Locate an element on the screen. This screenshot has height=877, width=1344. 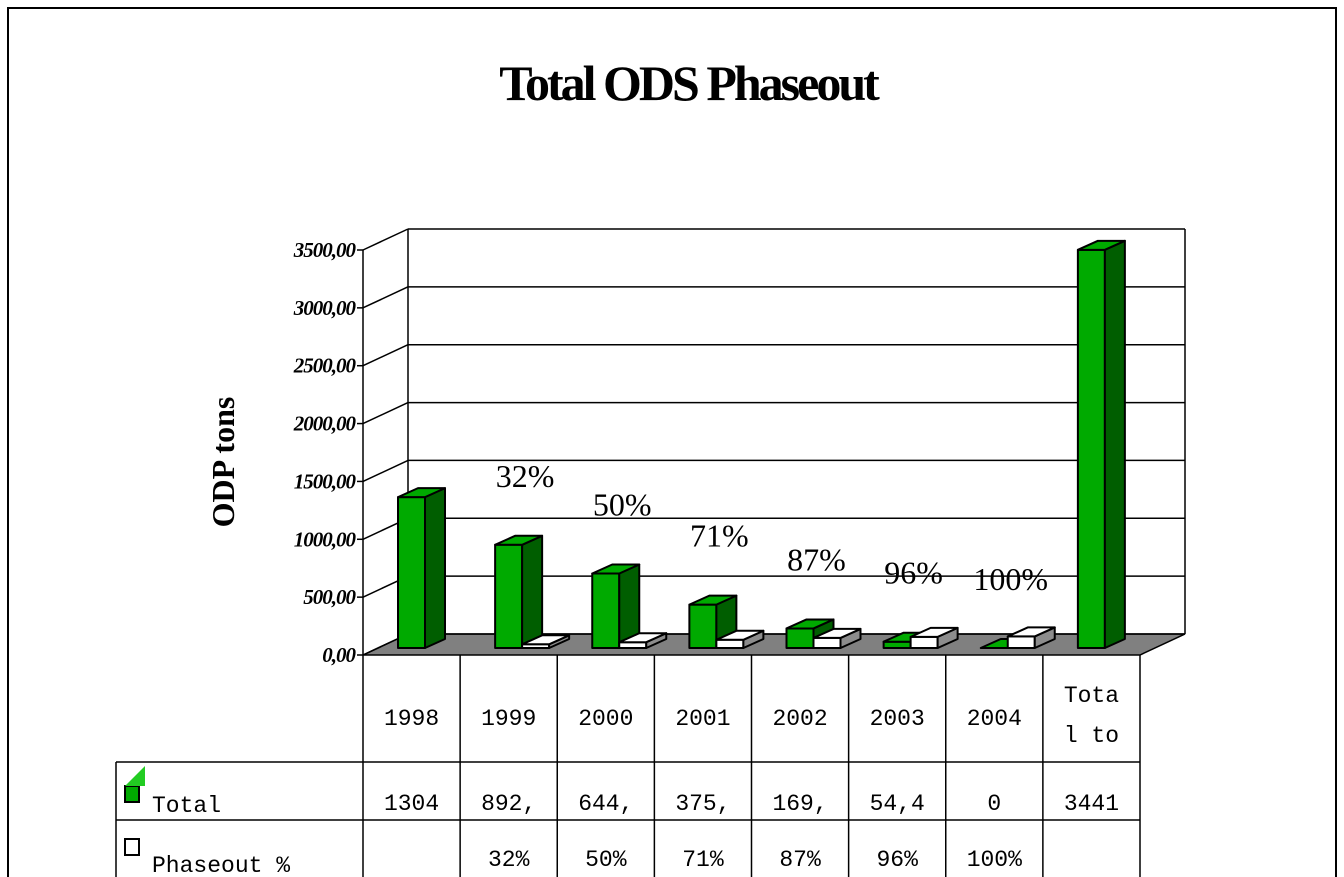
x-tick-label: 1998 is located at coordinates (411, 719).